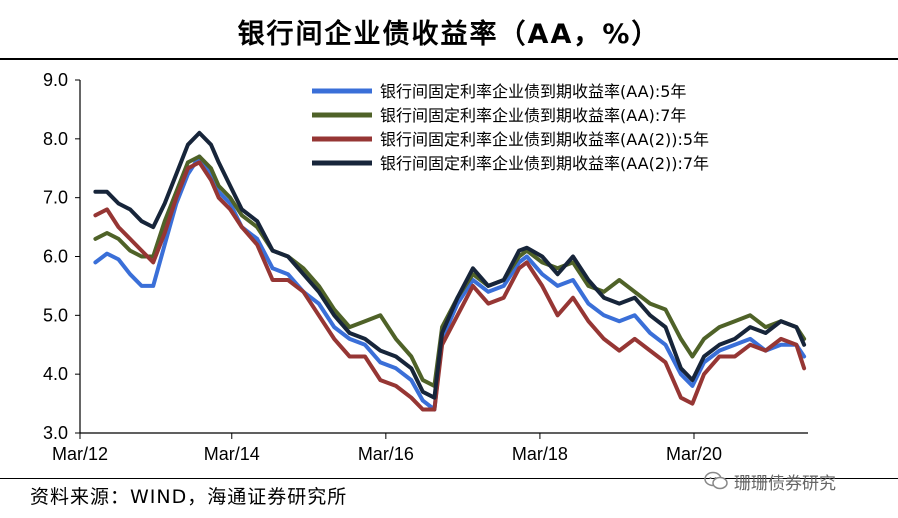  I want to click on wechat-icon, so click(716, 480).